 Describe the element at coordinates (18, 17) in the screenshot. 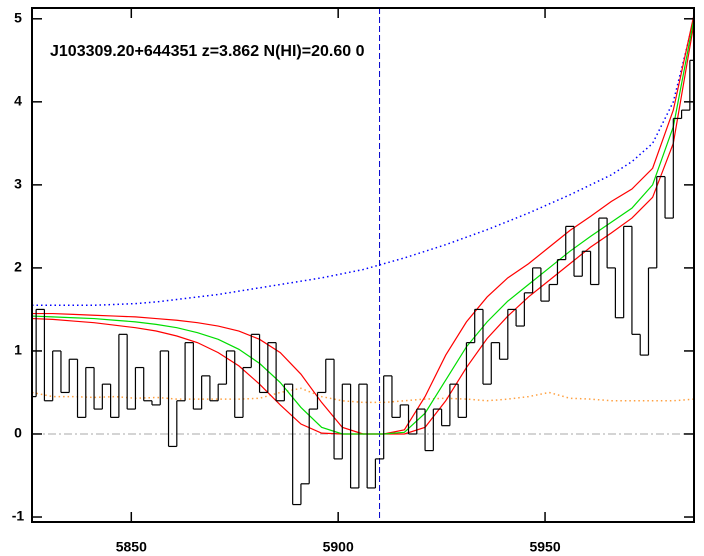

I see `y-tick-label: 5` at that location.